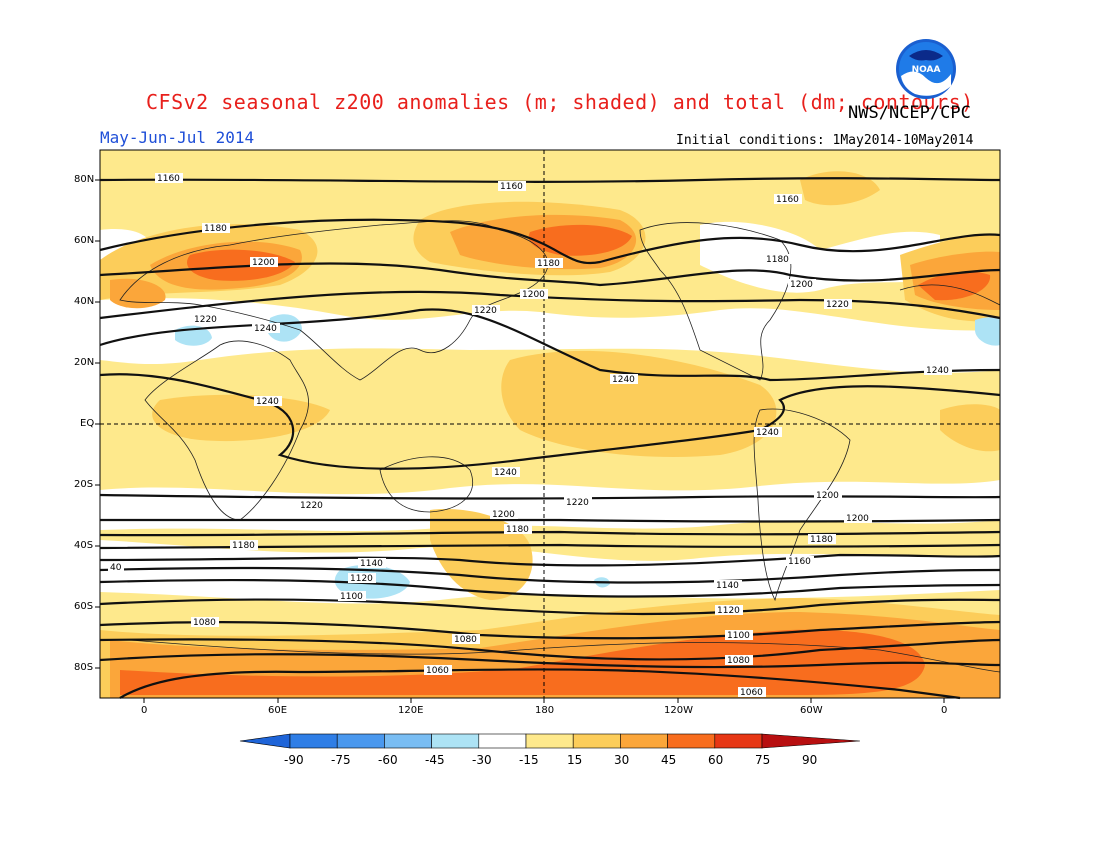 The image size is (1100, 850). What do you see at coordinates (144, 710) in the screenshot?
I see `lon-label: 0` at bounding box center [144, 710].